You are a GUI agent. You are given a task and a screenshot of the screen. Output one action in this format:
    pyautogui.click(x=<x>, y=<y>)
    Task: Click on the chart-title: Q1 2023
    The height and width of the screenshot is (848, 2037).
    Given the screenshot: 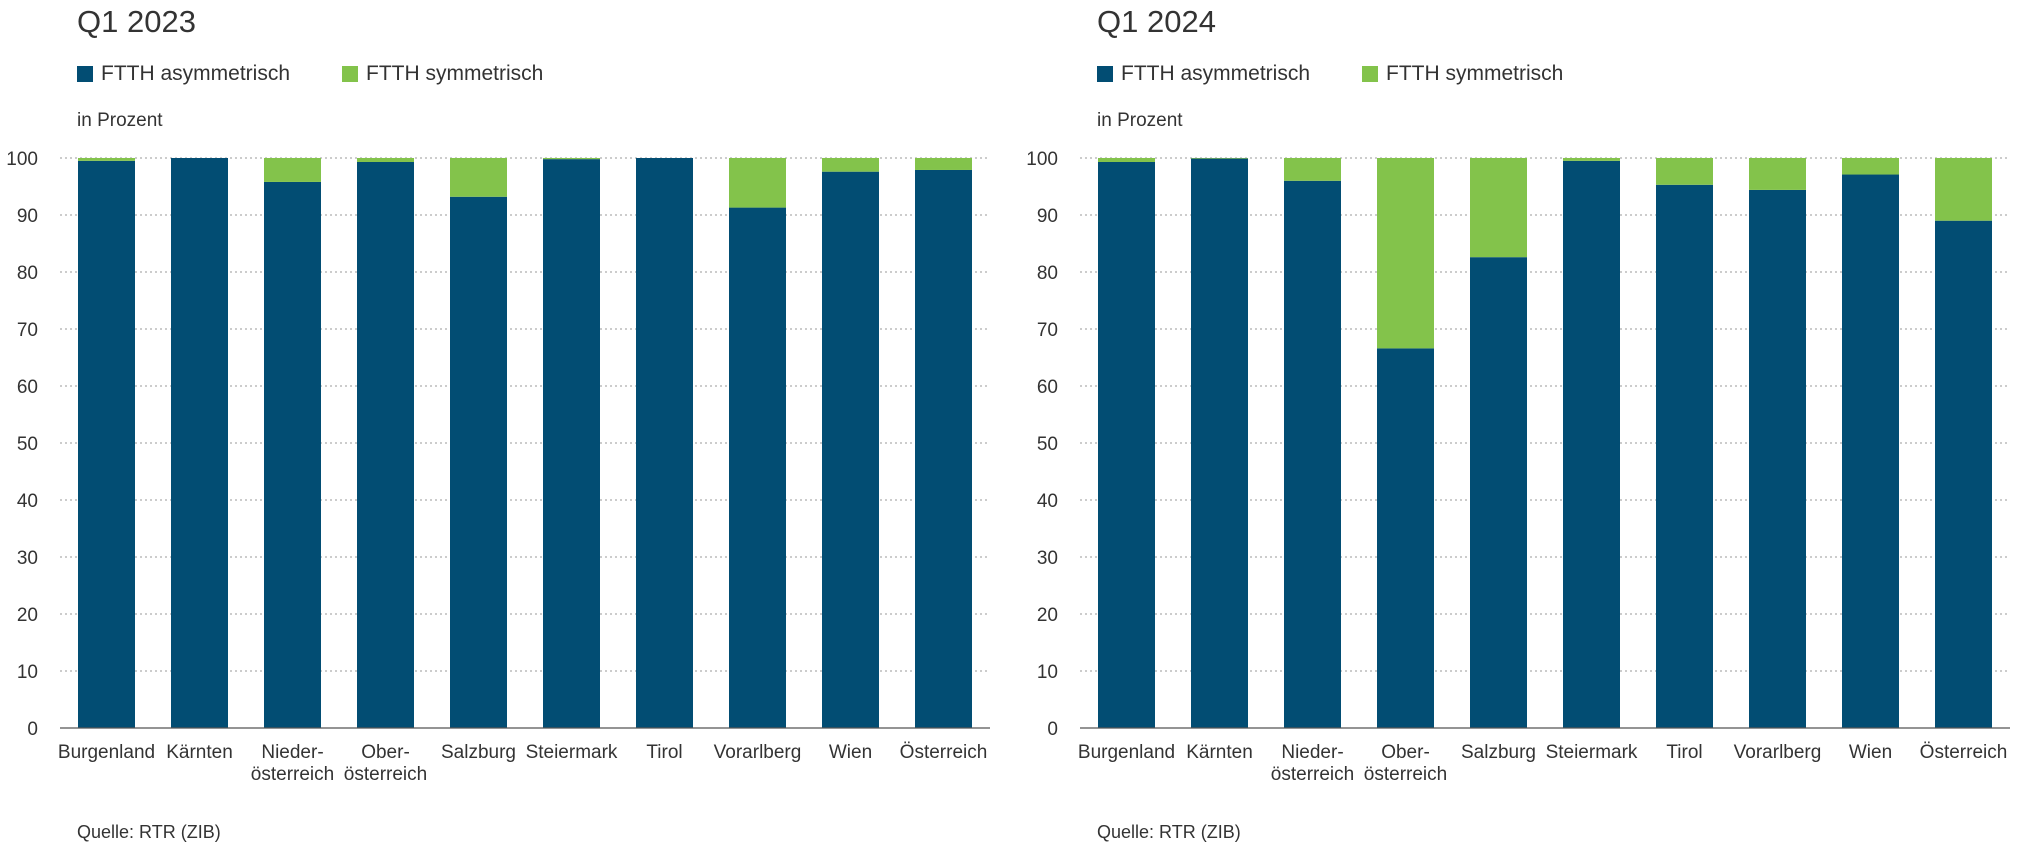 What is the action you would take?
    pyautogui.click(x=136, y=21)
    